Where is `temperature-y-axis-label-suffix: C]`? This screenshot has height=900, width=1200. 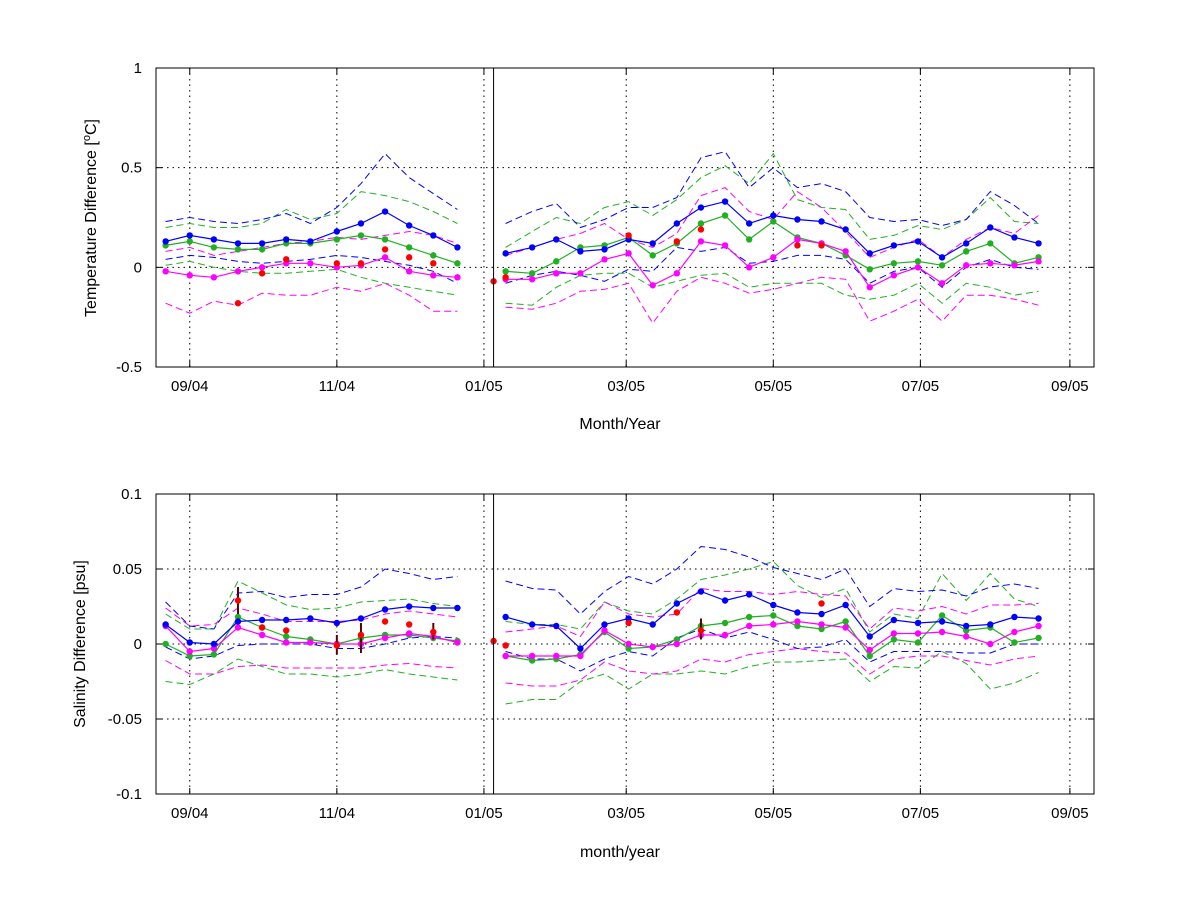
temperature-y-axis-label-suffix: C] is located at coordinates (91, 127).